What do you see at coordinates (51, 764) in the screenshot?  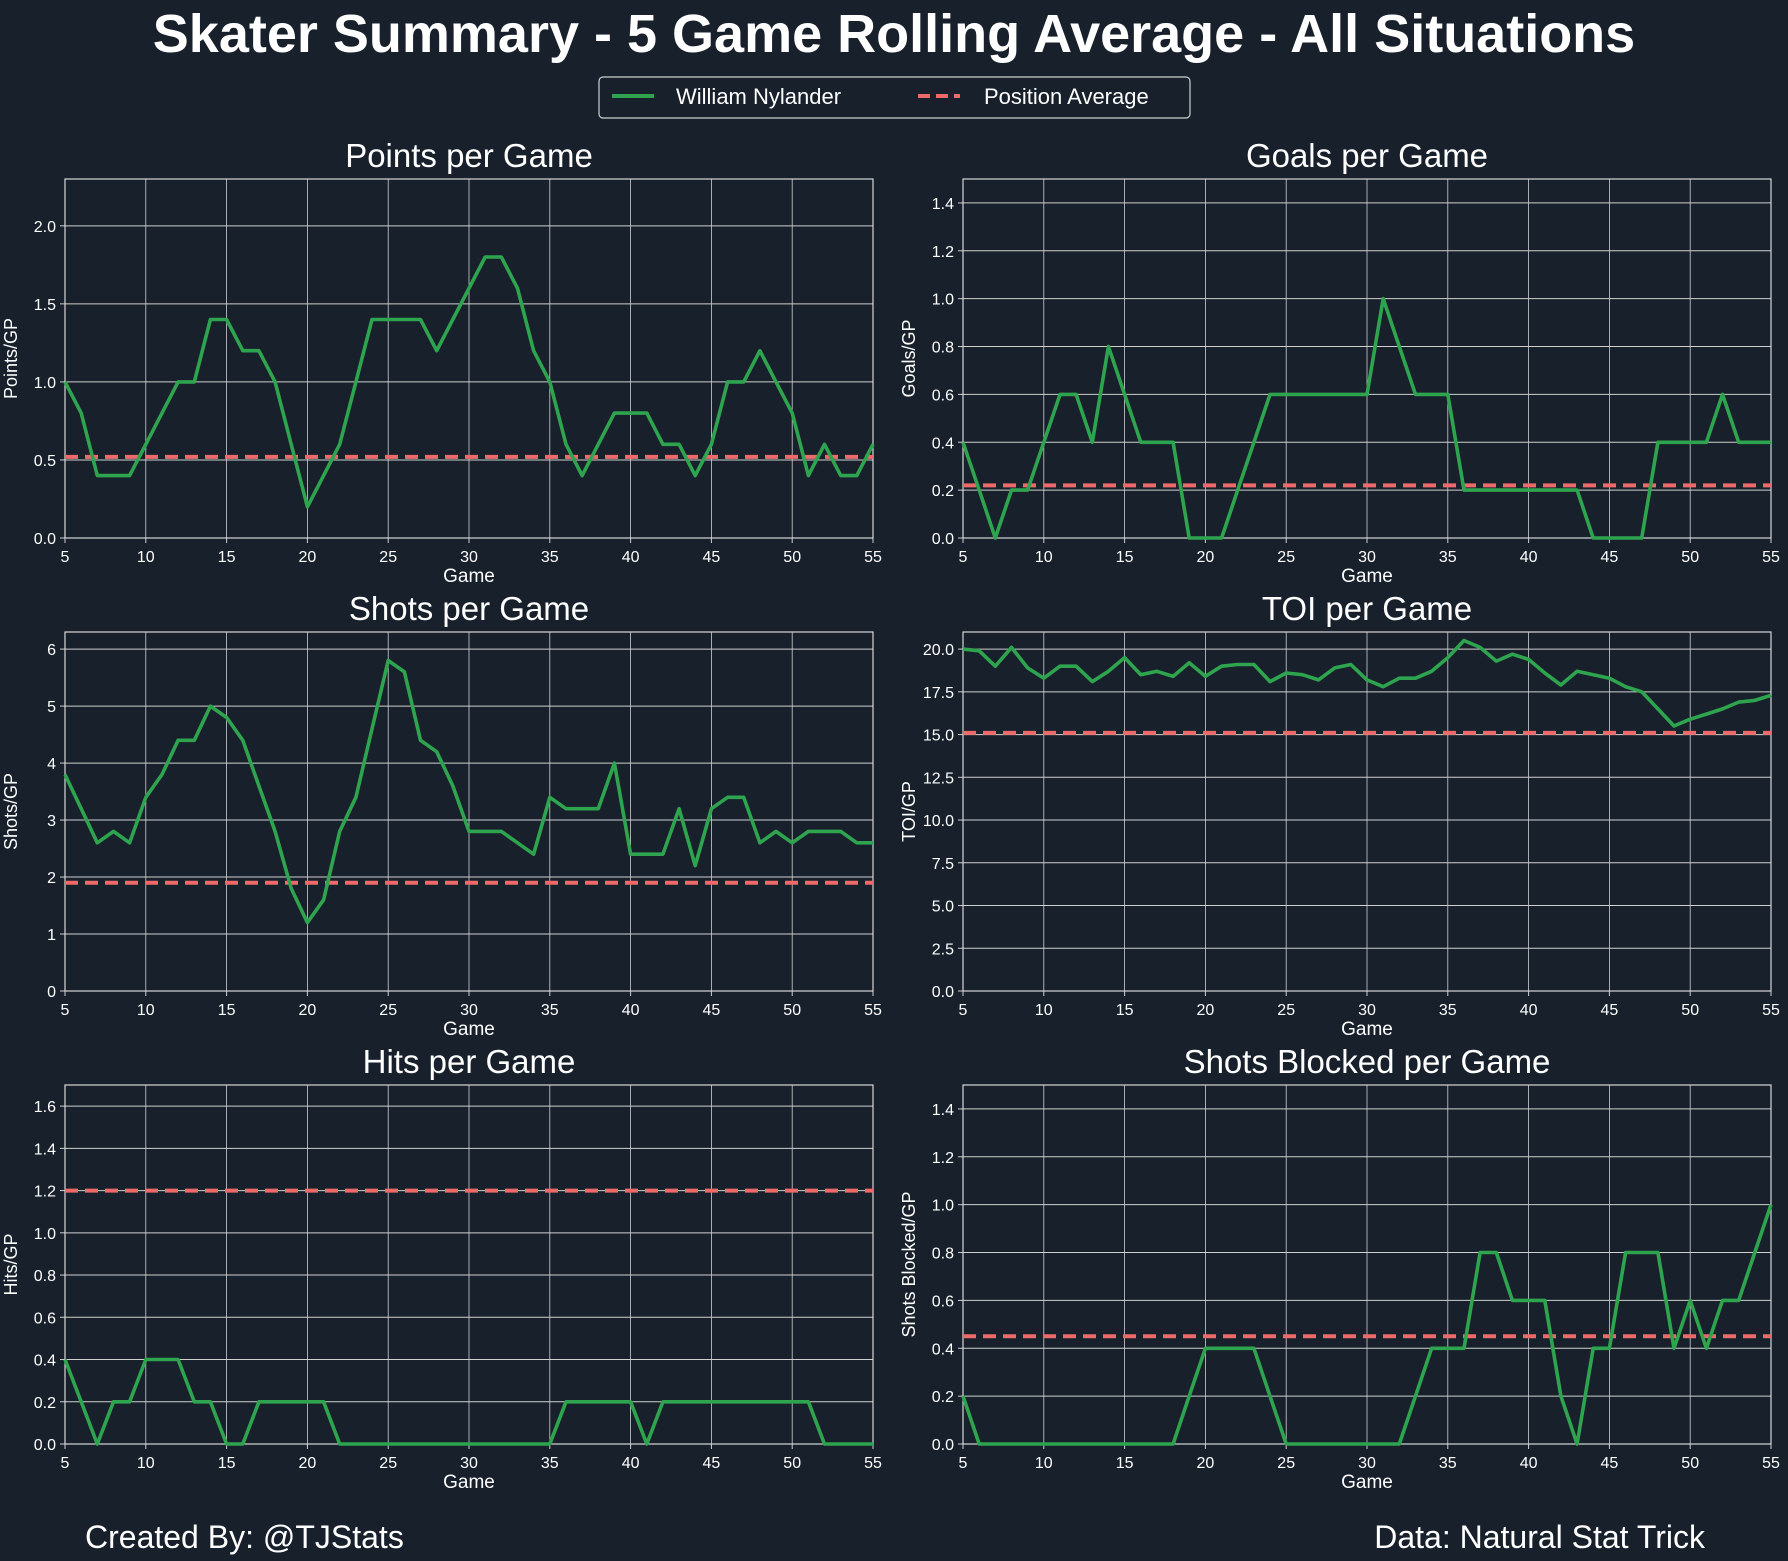 I see `y-tick-label: 4` at bounding box center [51, 764].